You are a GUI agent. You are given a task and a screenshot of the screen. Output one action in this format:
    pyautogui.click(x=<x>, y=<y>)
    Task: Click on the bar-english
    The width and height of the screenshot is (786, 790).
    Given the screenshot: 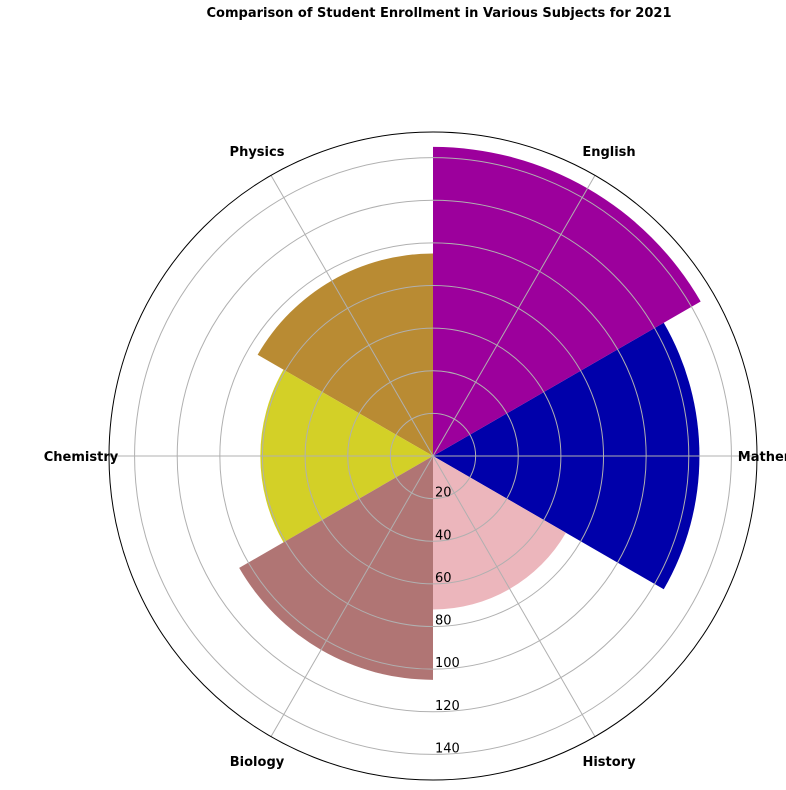 What is the action you would take?
    pyautogui.click(x=567, y=301)
    